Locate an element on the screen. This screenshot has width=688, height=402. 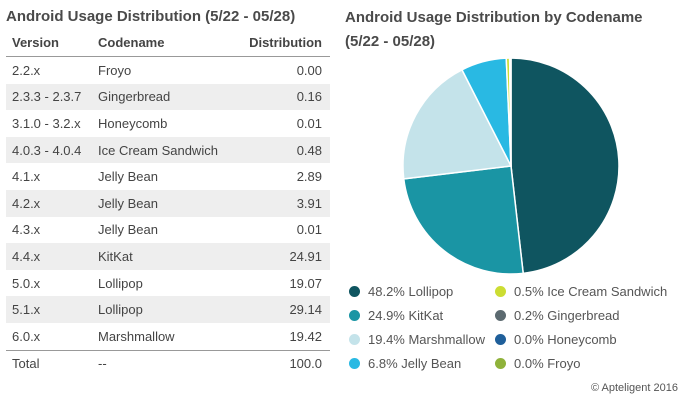
cell-version: 5.0.x is located at coordinates (50, 283).